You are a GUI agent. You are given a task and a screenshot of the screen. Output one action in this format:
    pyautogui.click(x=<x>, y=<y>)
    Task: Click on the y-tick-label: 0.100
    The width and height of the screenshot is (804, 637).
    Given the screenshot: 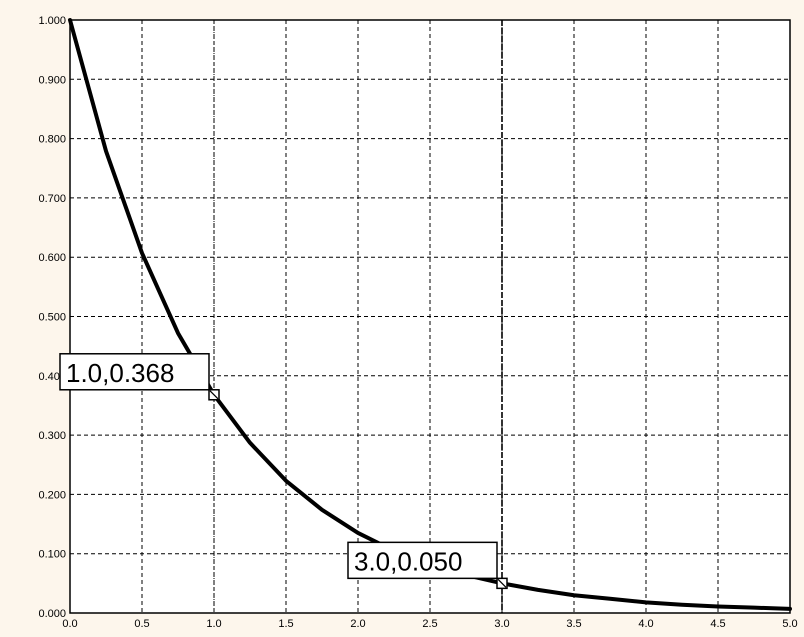 What is the action you would take?
    pyautogui.click(x=52, y=555)
    